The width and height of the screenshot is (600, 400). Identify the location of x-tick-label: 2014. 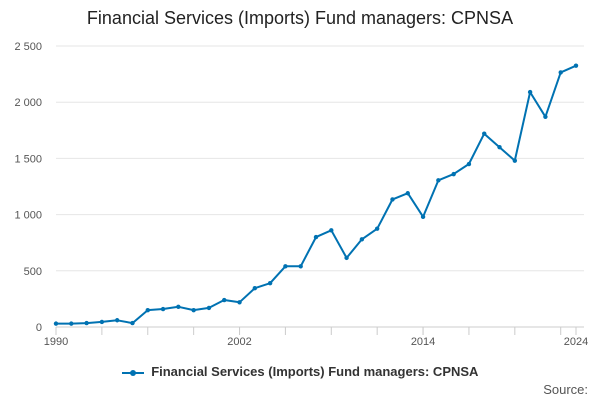
(423, 342).